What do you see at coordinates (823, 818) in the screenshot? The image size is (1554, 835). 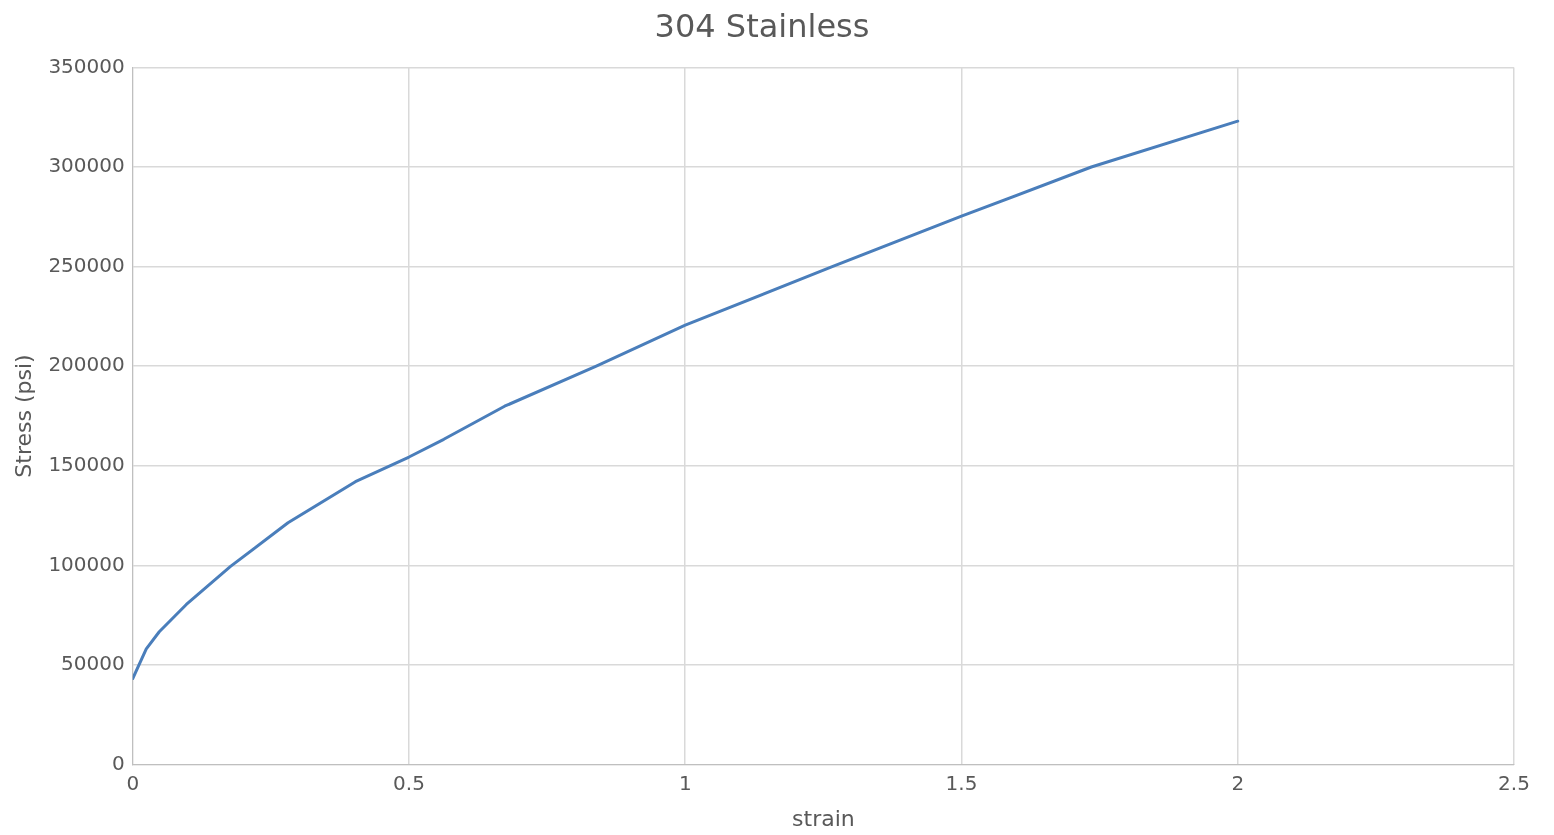 I see `x-axis-title: strain` at bounding box center [823, 818].